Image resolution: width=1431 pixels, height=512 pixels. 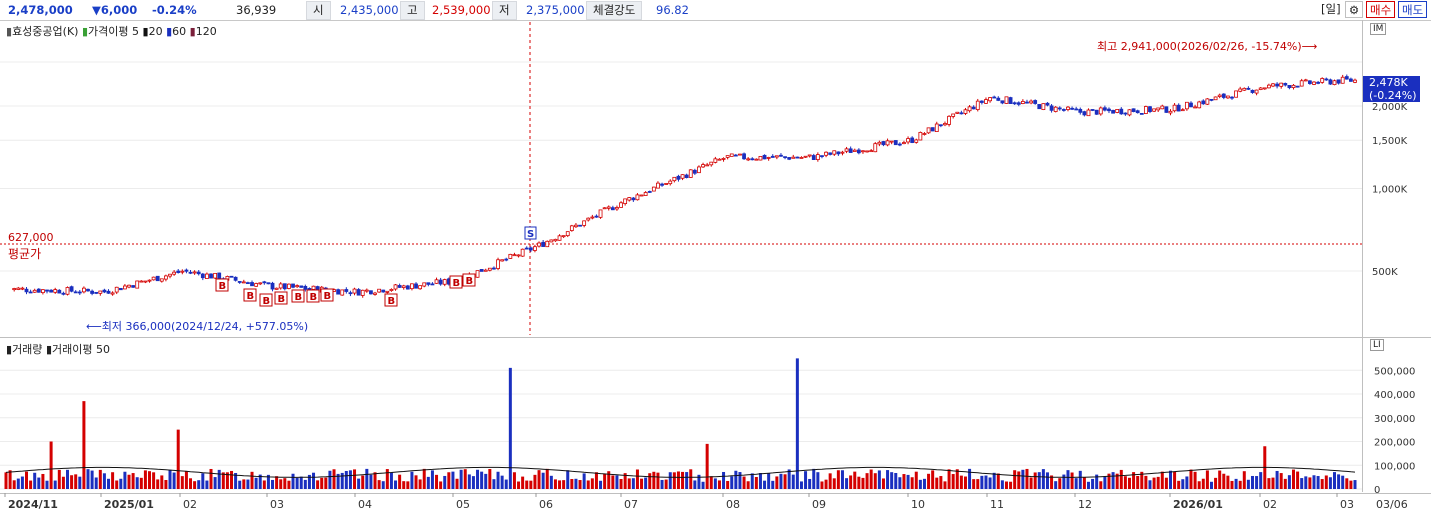 I want to click on volume-tick-label: 500,000, so click(x=1394, y=371).